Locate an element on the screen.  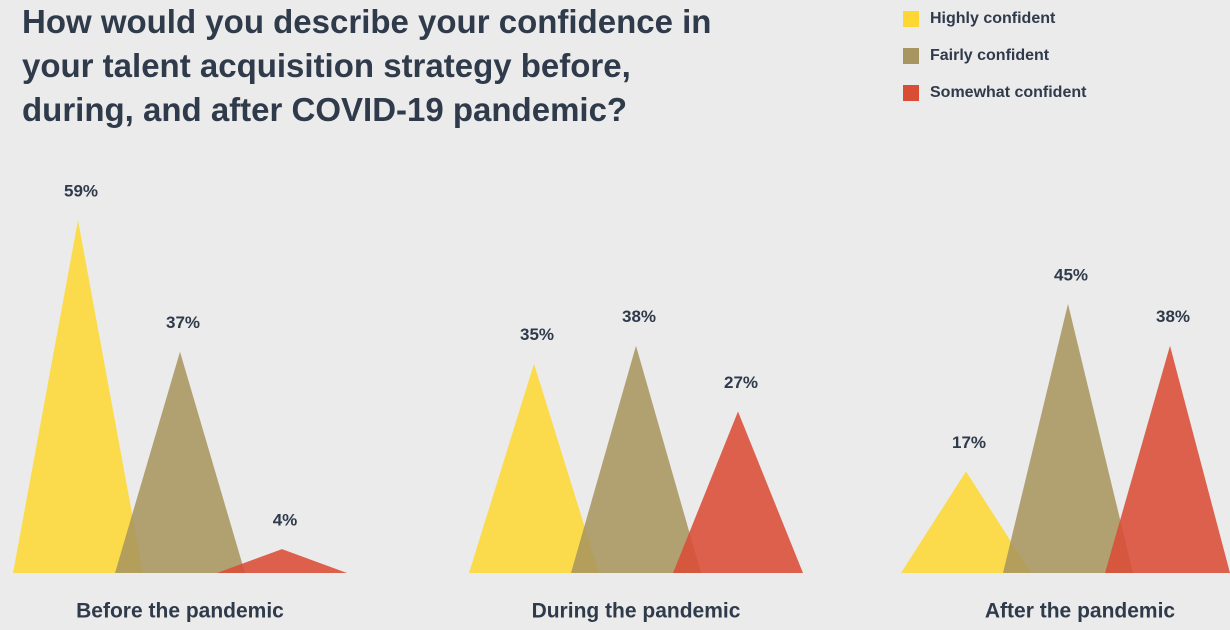
value-label: 59% is located at coordinates (81, 191).